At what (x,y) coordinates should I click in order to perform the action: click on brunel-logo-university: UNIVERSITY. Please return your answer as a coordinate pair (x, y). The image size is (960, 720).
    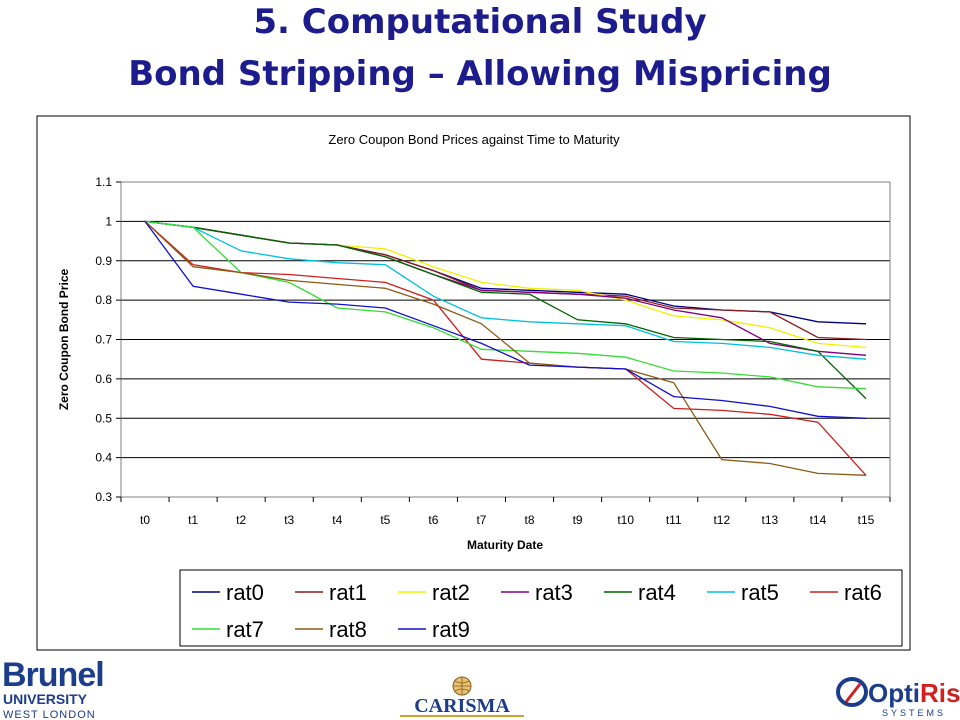
    Looking at the image, I should click on (45, 699).